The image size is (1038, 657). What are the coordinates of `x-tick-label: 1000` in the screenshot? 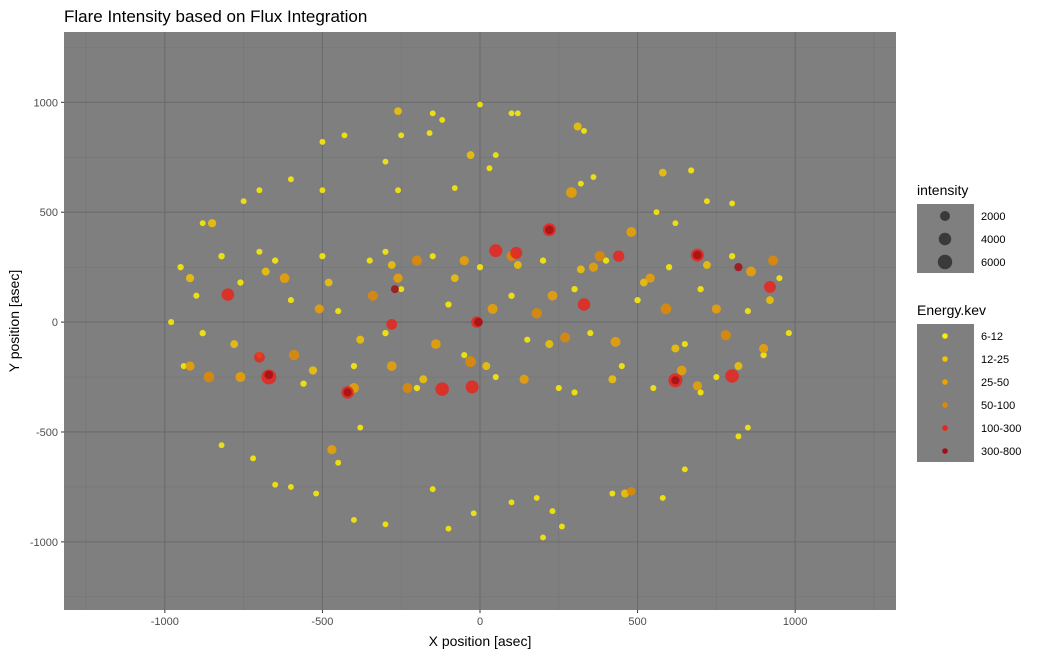 It's located at (795, 622).